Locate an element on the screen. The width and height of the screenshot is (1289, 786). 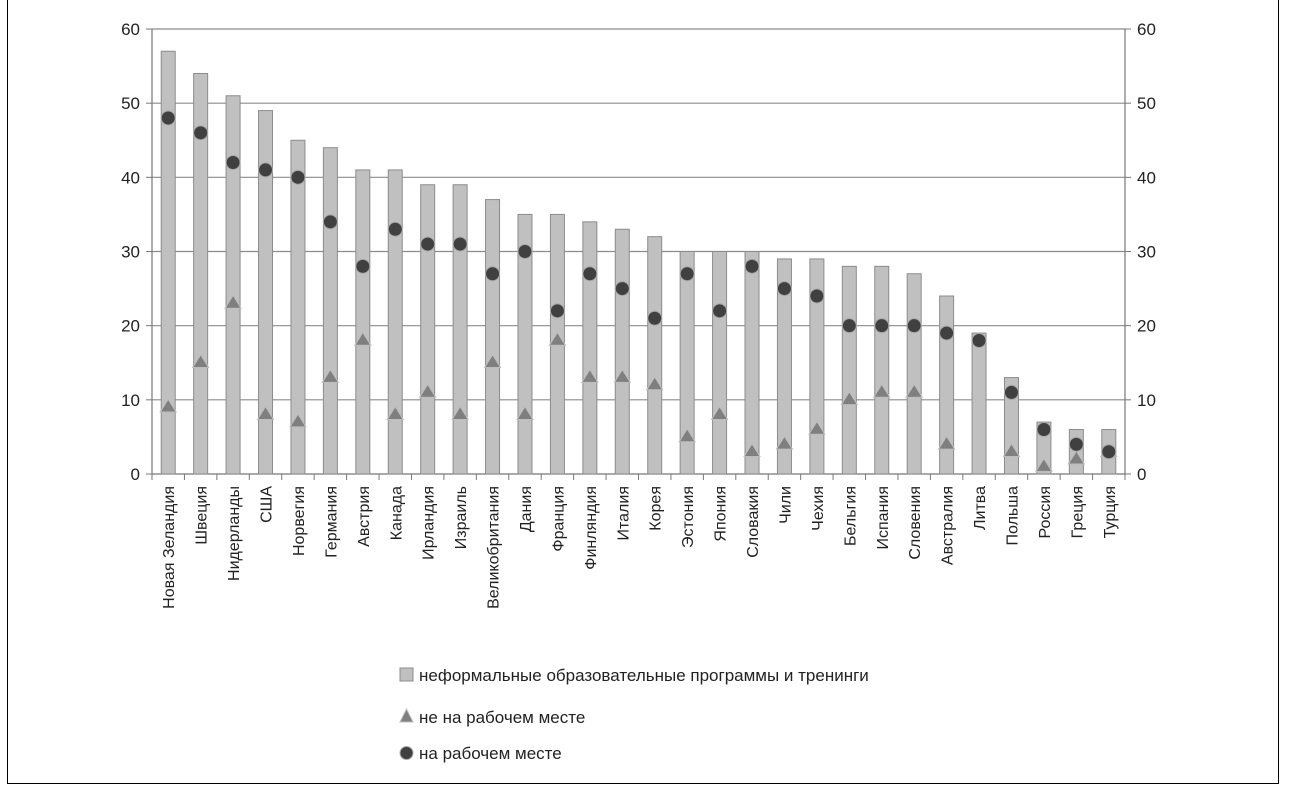
category-label: Австралия is located at coordinates (948, 525).